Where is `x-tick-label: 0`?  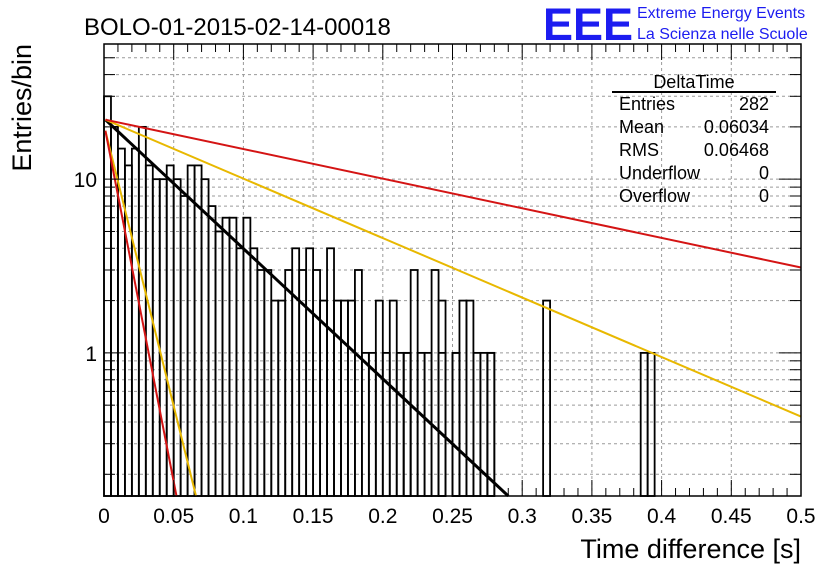 x-tick-label: 0 is located at coordinates (104, 516).